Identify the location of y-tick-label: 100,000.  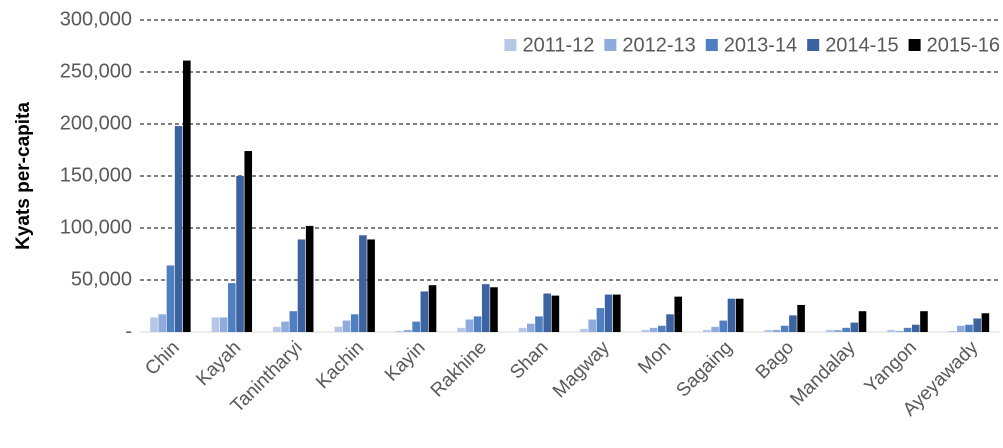
(96, 227).